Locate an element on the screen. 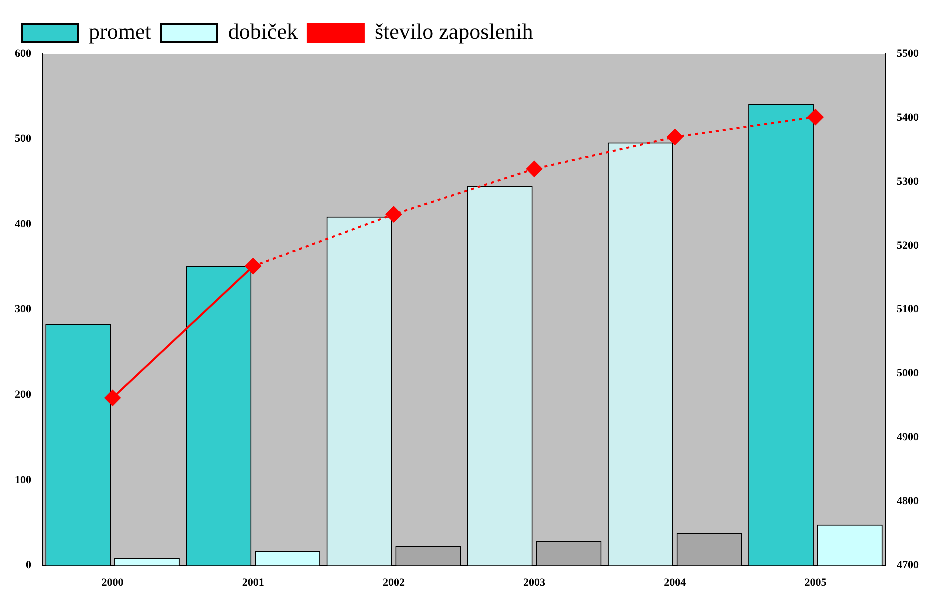 The height and width of the screenshot is (603, 936). y2-tick-label: 4700 is located at coordinates (908, 566).